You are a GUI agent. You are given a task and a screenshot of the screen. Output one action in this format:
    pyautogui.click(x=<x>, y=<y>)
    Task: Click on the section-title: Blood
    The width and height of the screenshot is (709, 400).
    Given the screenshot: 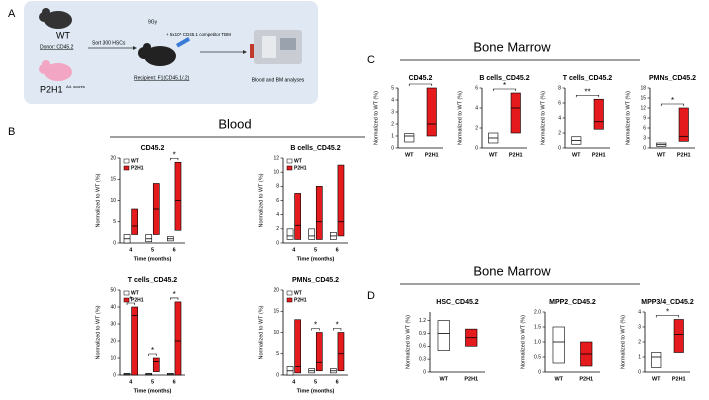 What is the action you would take?
    pyautogui.click(x=234, y=123)
    